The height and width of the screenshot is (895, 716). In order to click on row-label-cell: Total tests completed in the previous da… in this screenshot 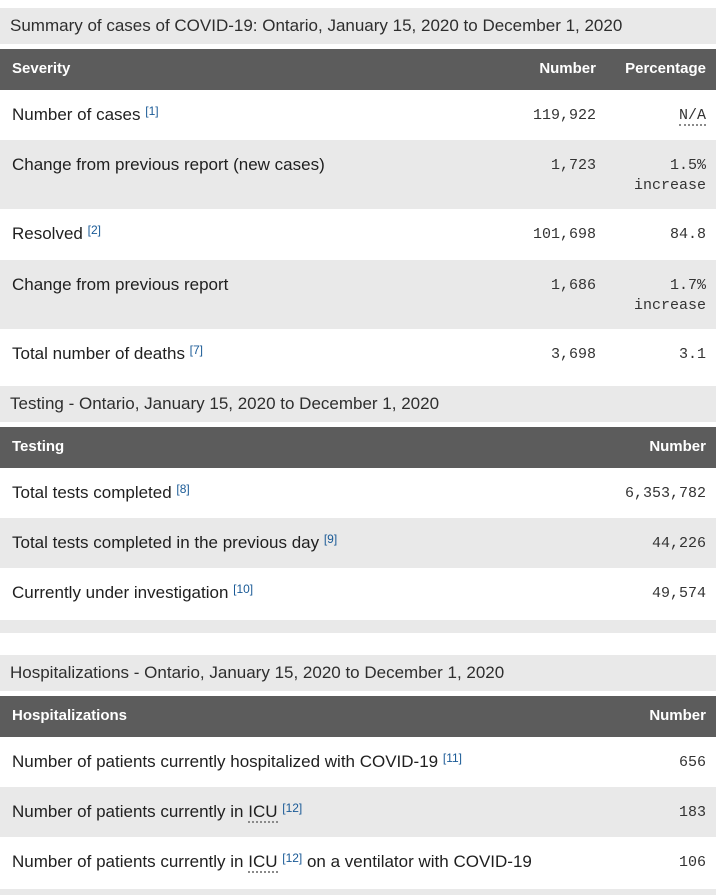, I will do `click(175, 542)`.